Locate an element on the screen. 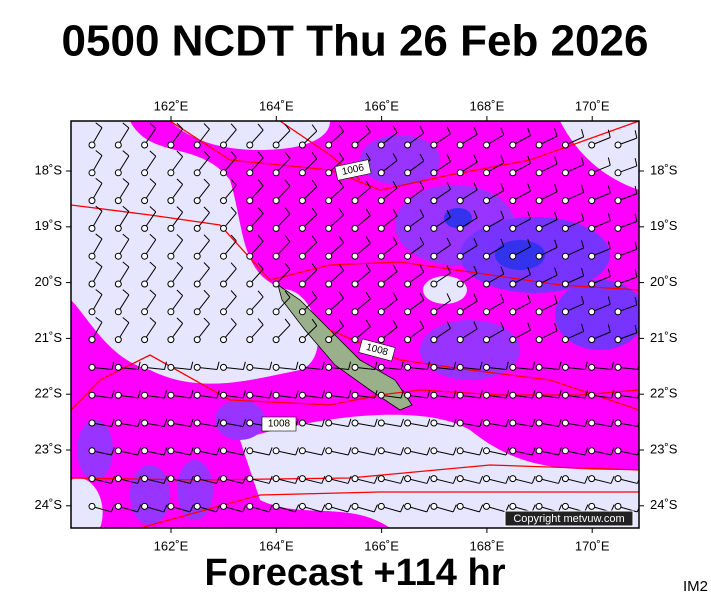 The height and width of the screenshot is (600, 711). peak-field is located at coordinates (458, 218).